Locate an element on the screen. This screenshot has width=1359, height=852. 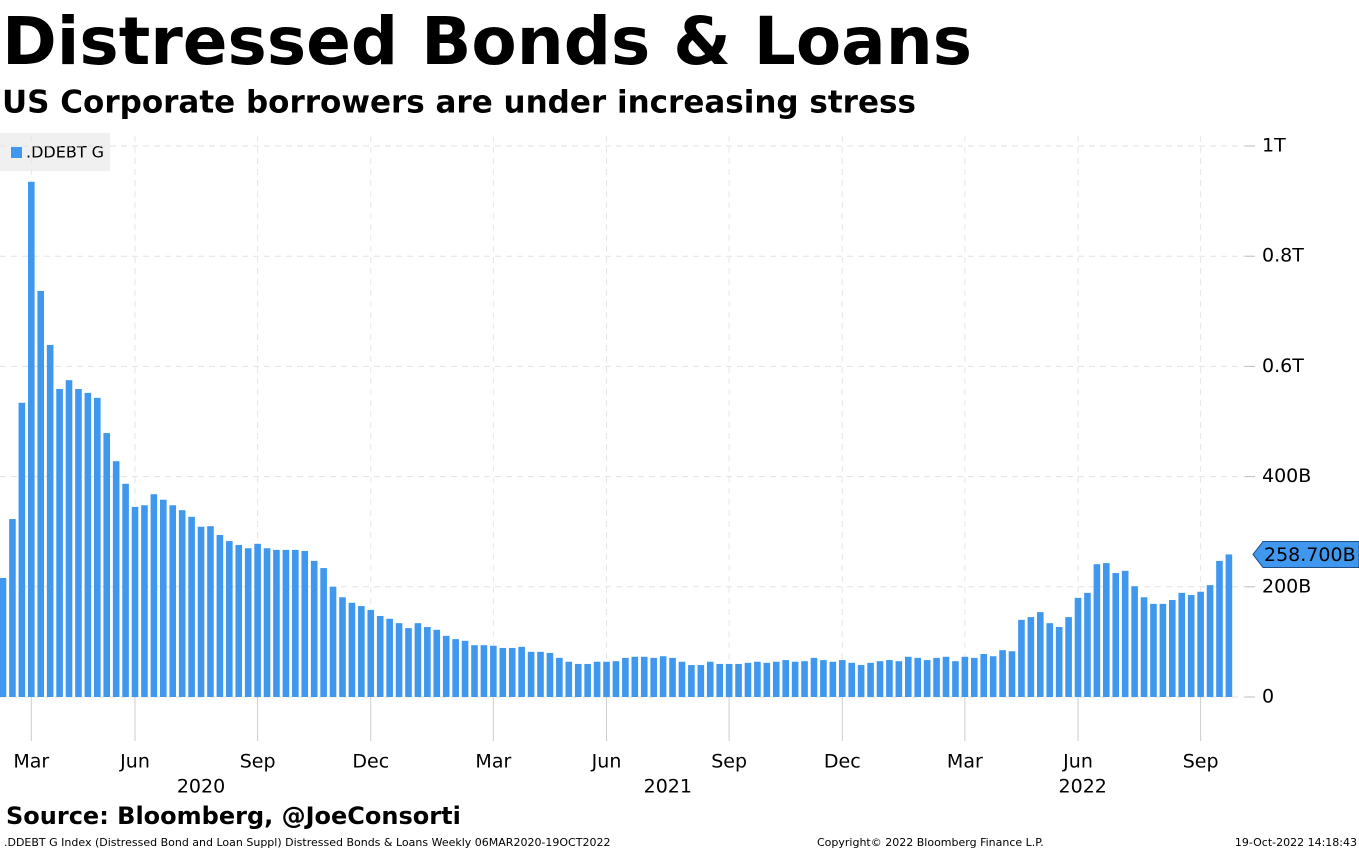
x-year-label: 2020 is located at coordinates (201, 787).